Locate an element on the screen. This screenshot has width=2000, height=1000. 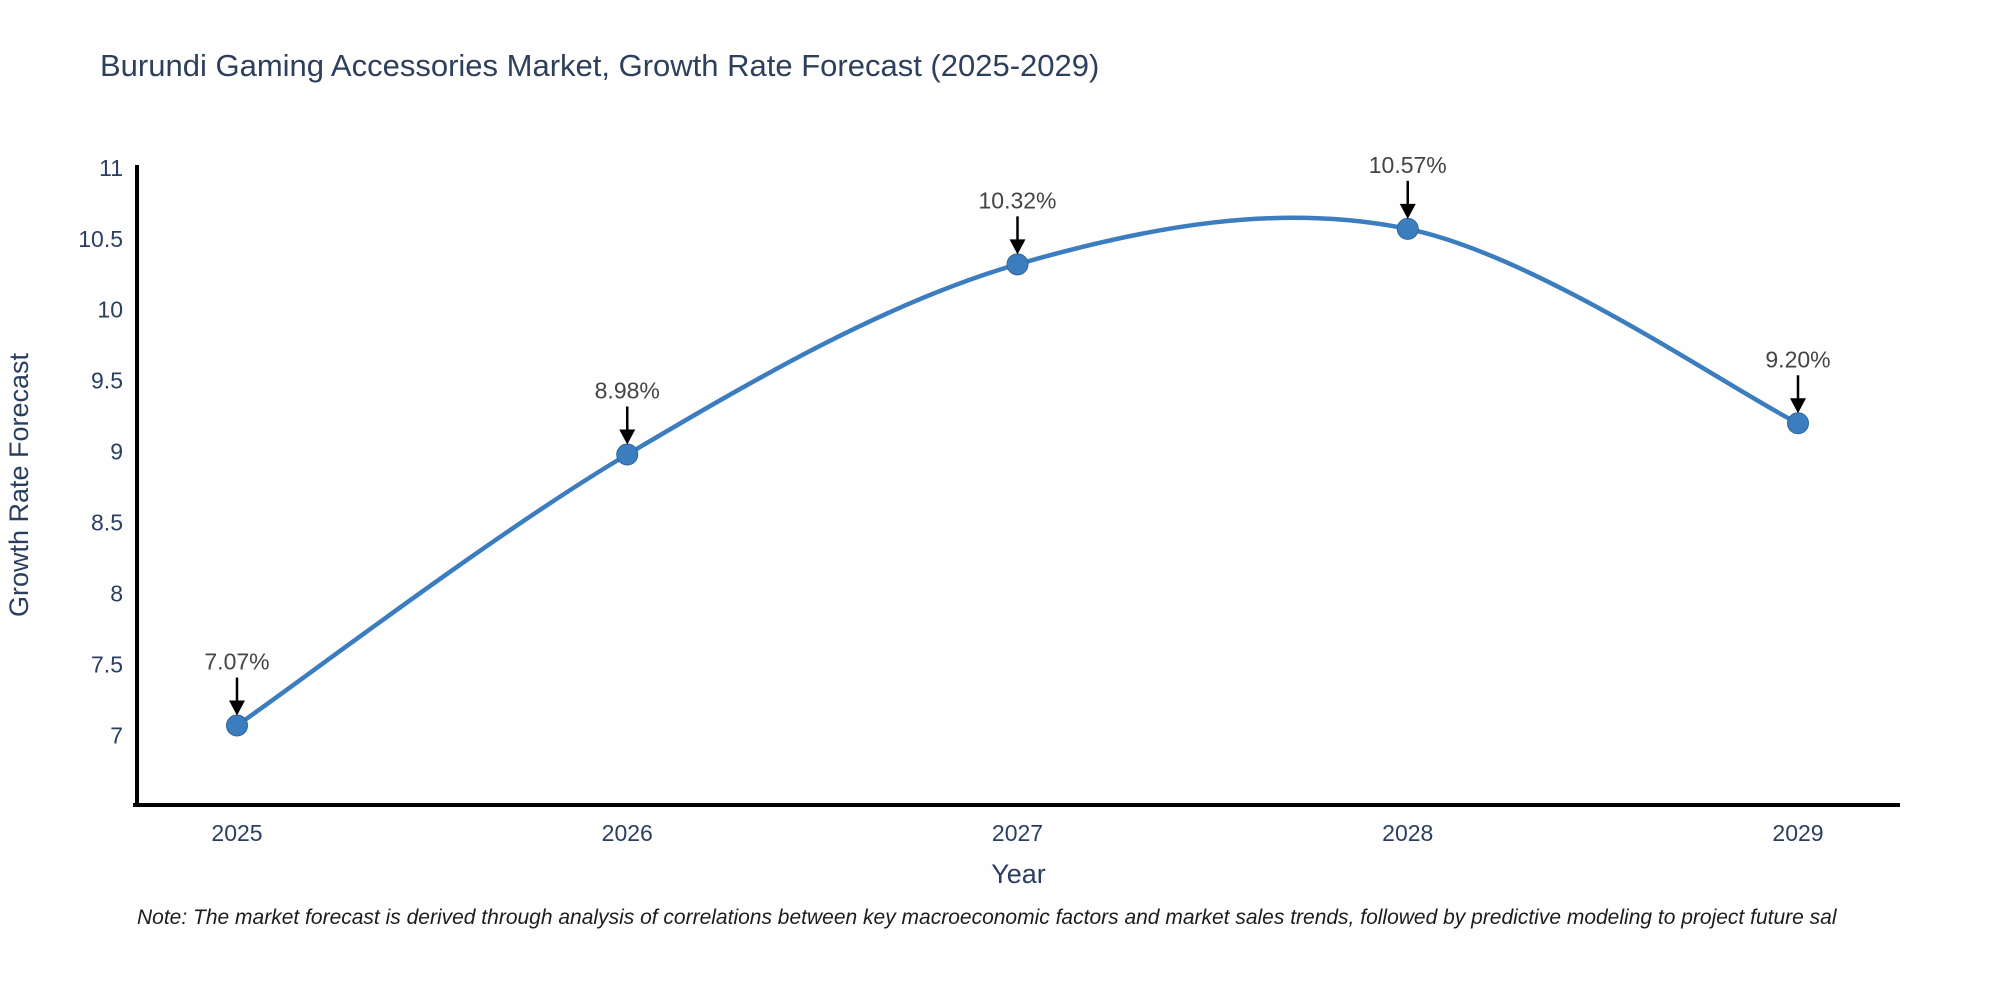
y-tick-label: 9.5 is located at coordinates (107, 381).